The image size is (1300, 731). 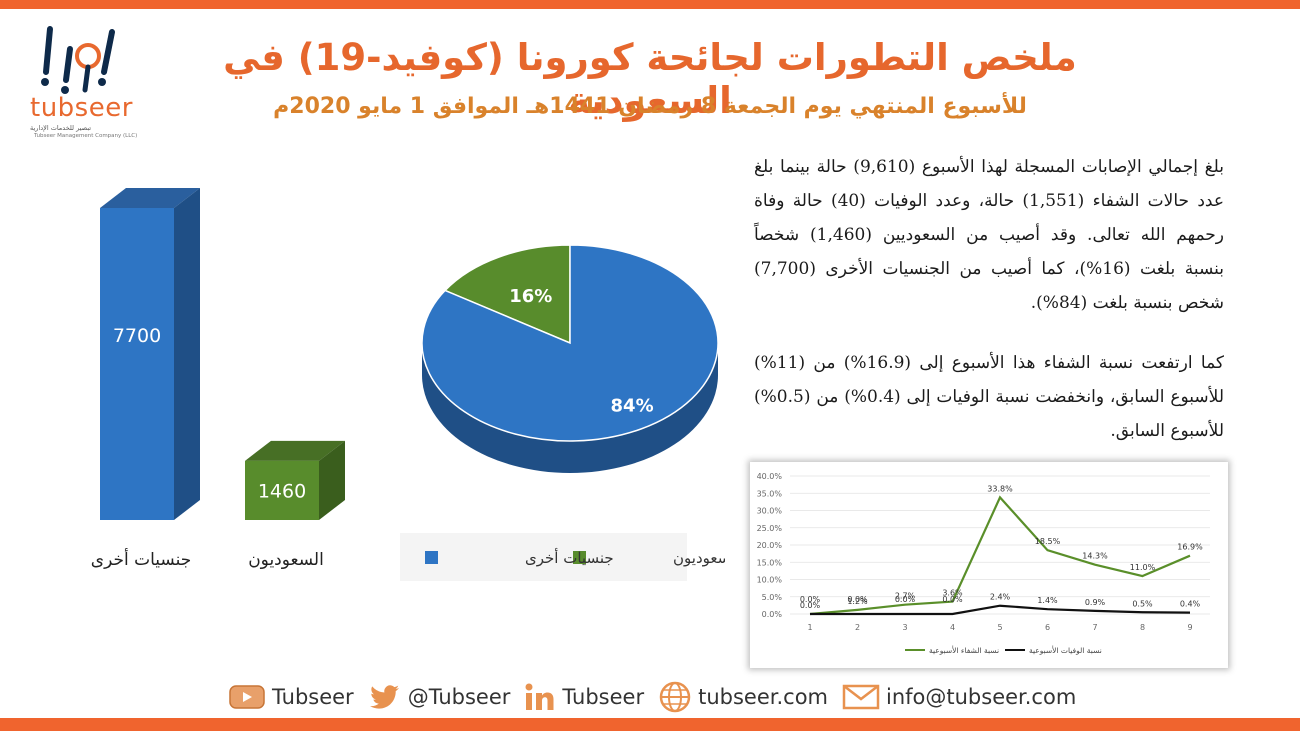 I want to click on logo-mark, so click(x=78, y=60).